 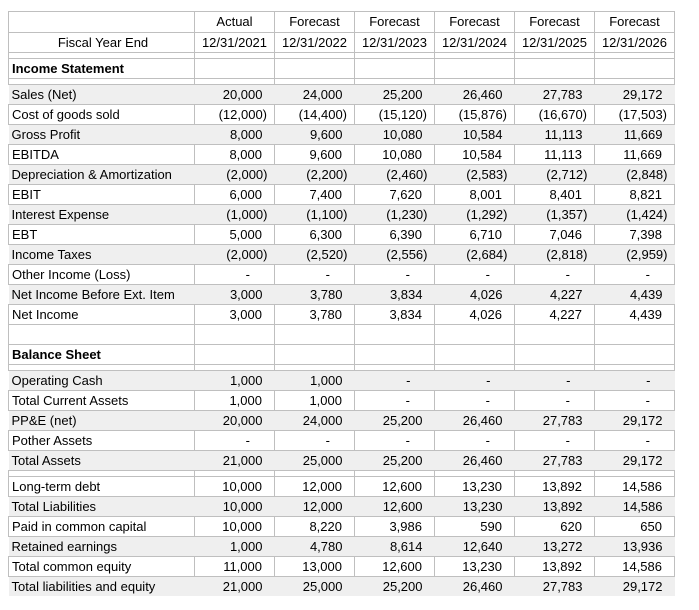 I want to click on row-label-cell: Interest Expense, so click(x=101, y=214).